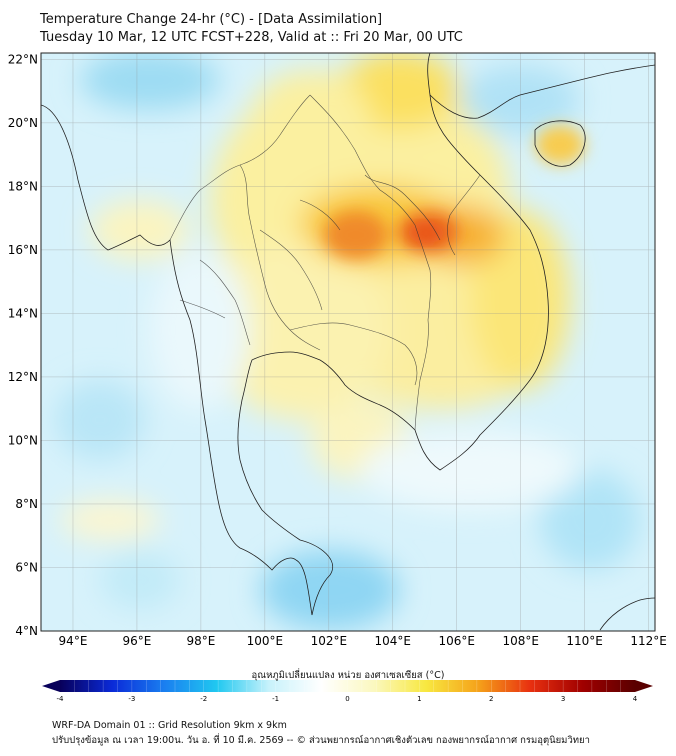 Image resolution: width=676 pixels, height=756 pixels. I want to click on lon-tick-label: 106°E, so click(456, 641).